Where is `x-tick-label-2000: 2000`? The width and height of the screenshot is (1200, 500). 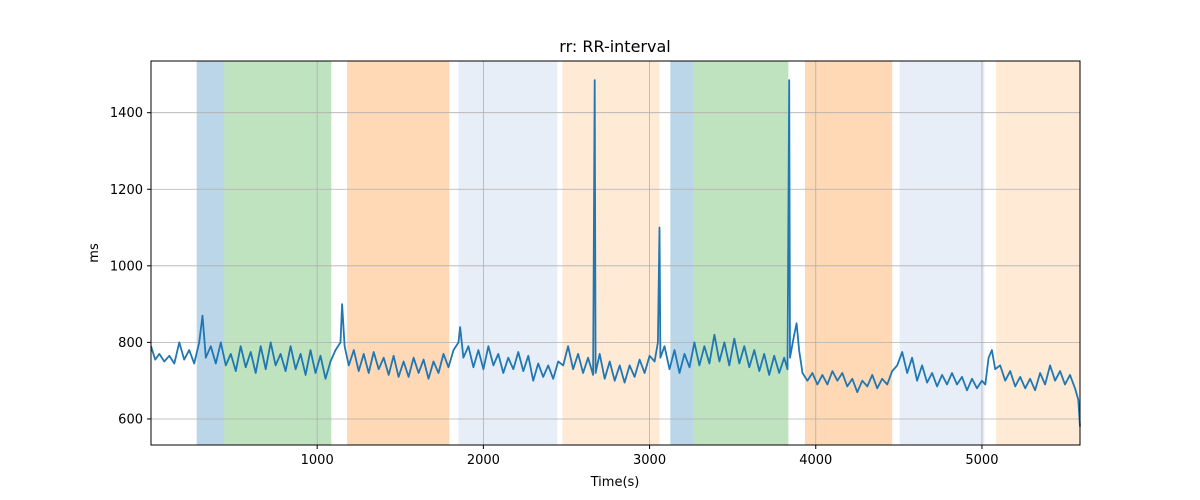
x-tick-label-2000: 2000 is located at coordinates (483, 460).